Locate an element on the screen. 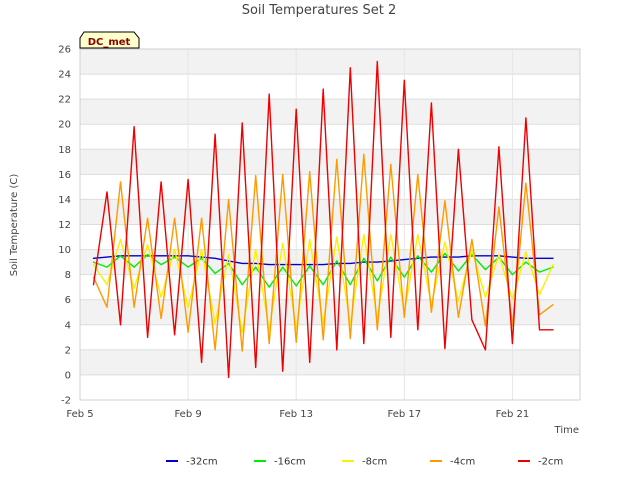 This screenshot has width=640, height=480. y-tick-label: 8 is located at coordinates (68, 275).